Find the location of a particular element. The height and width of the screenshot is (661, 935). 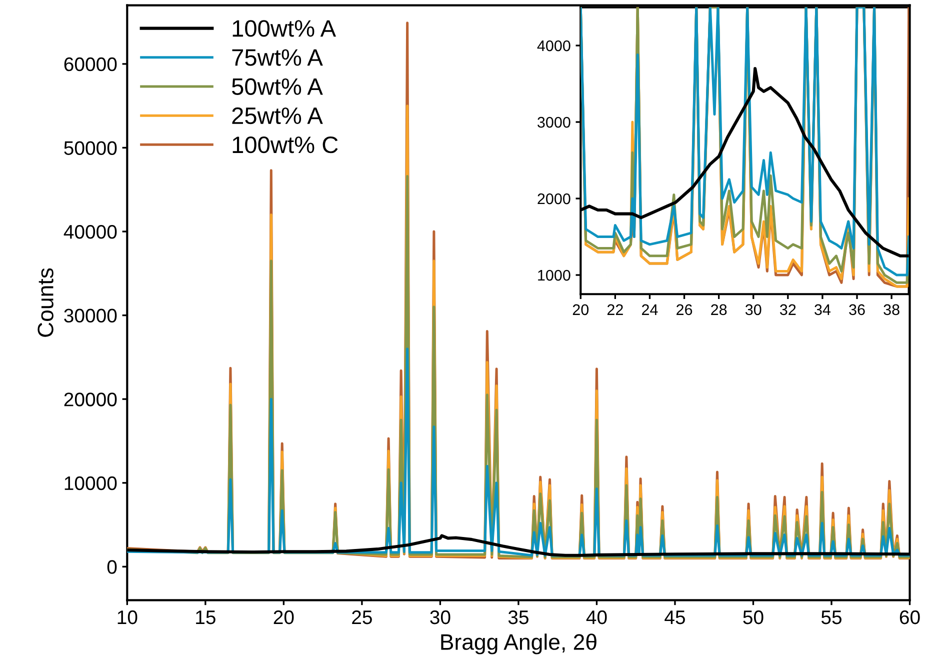

x-tick-label: 10 is located at coordinates (128, 617).